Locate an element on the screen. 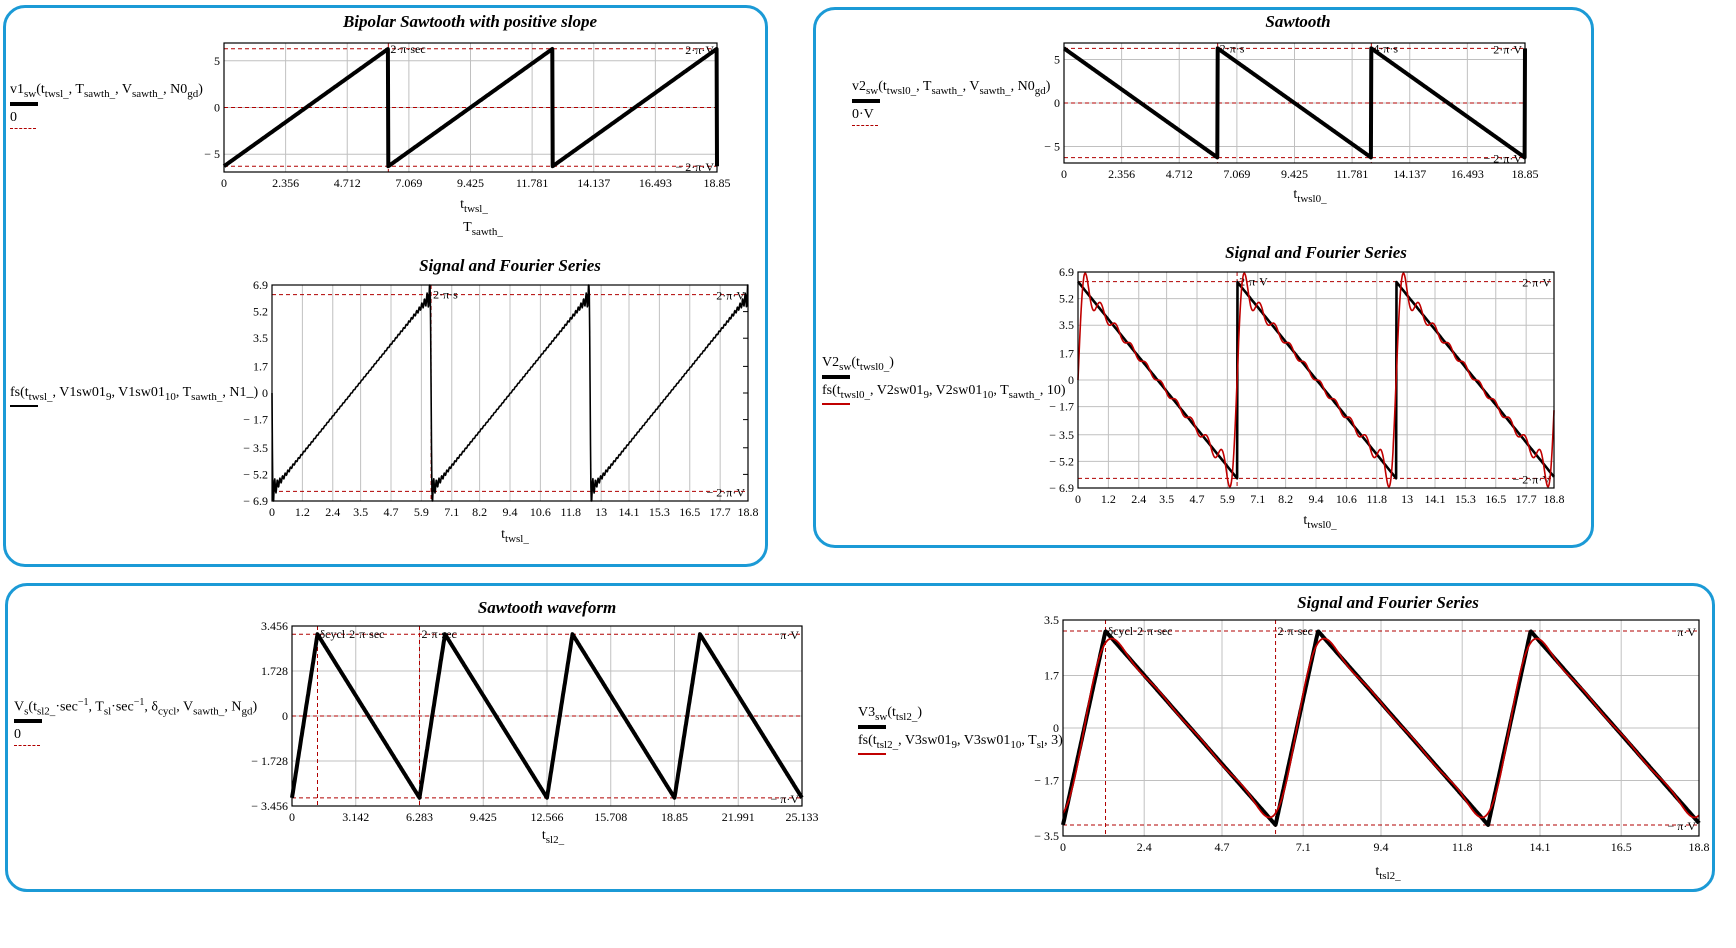 Image resolution: width=1736 pixels, height=948 pixels. legend-a1-marker-label: 0 is located at coordinates (13, 117).